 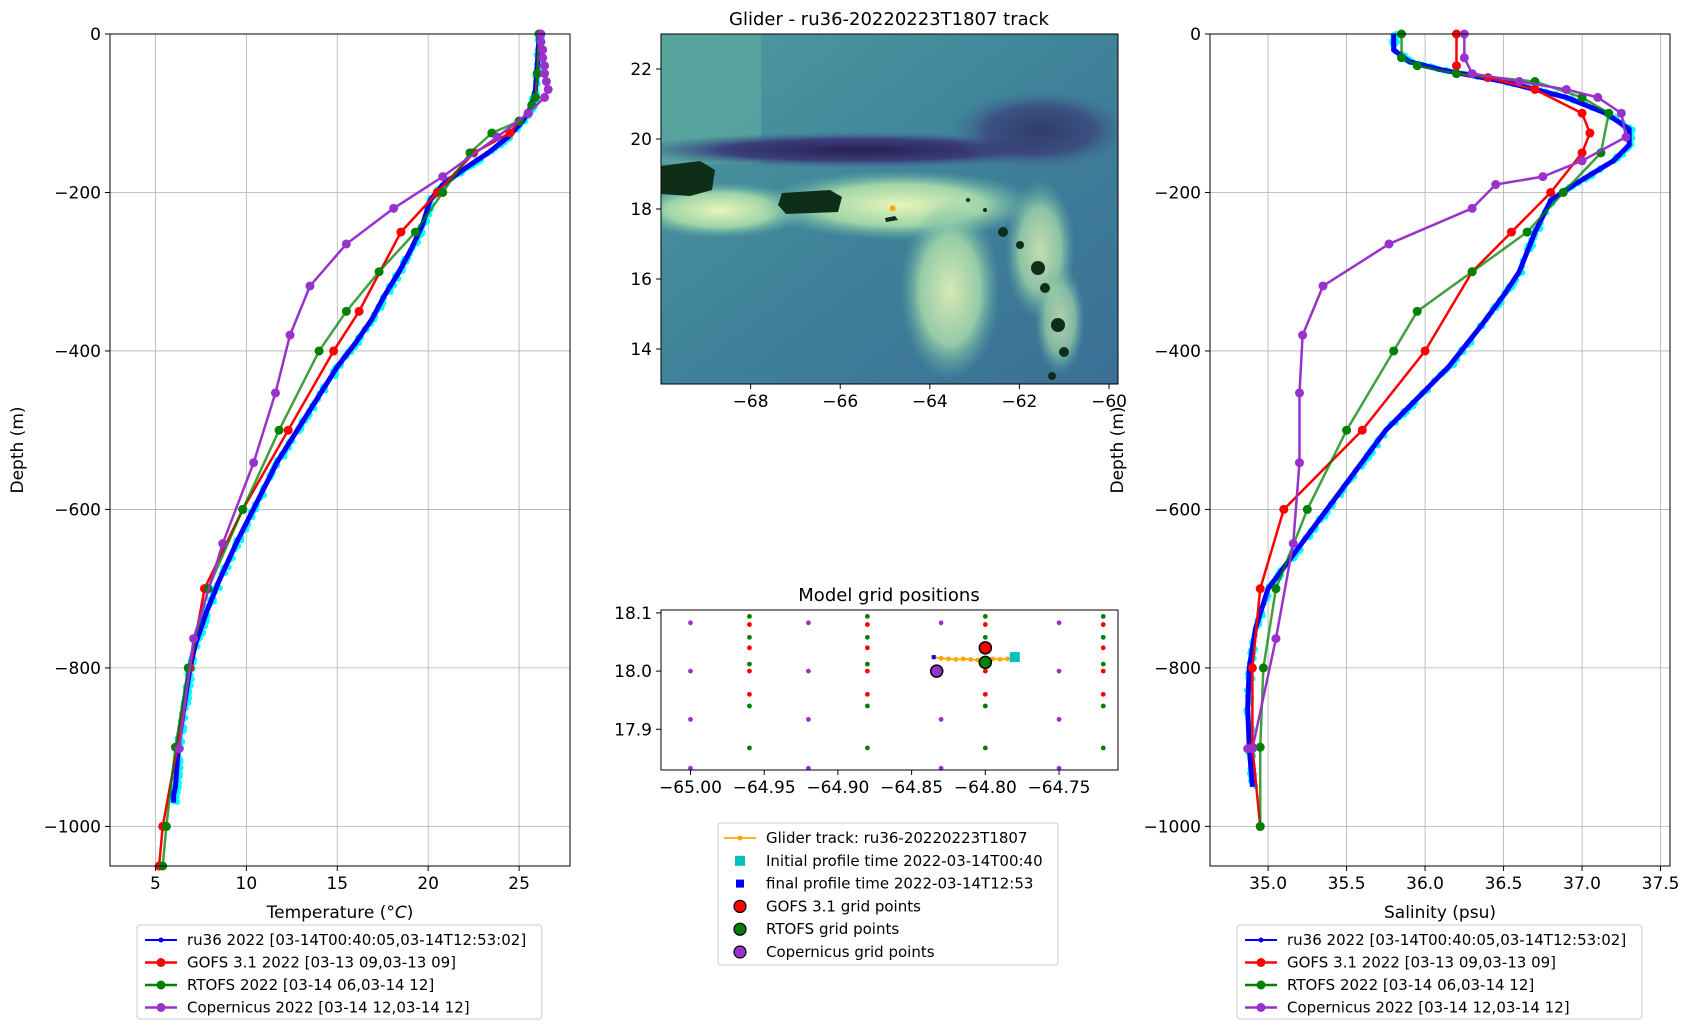 What do you see at coordinates (1268, 884) in the screenshot?
I see `sal-xtick-label: 35.0` at bounding box center [1268, 884].